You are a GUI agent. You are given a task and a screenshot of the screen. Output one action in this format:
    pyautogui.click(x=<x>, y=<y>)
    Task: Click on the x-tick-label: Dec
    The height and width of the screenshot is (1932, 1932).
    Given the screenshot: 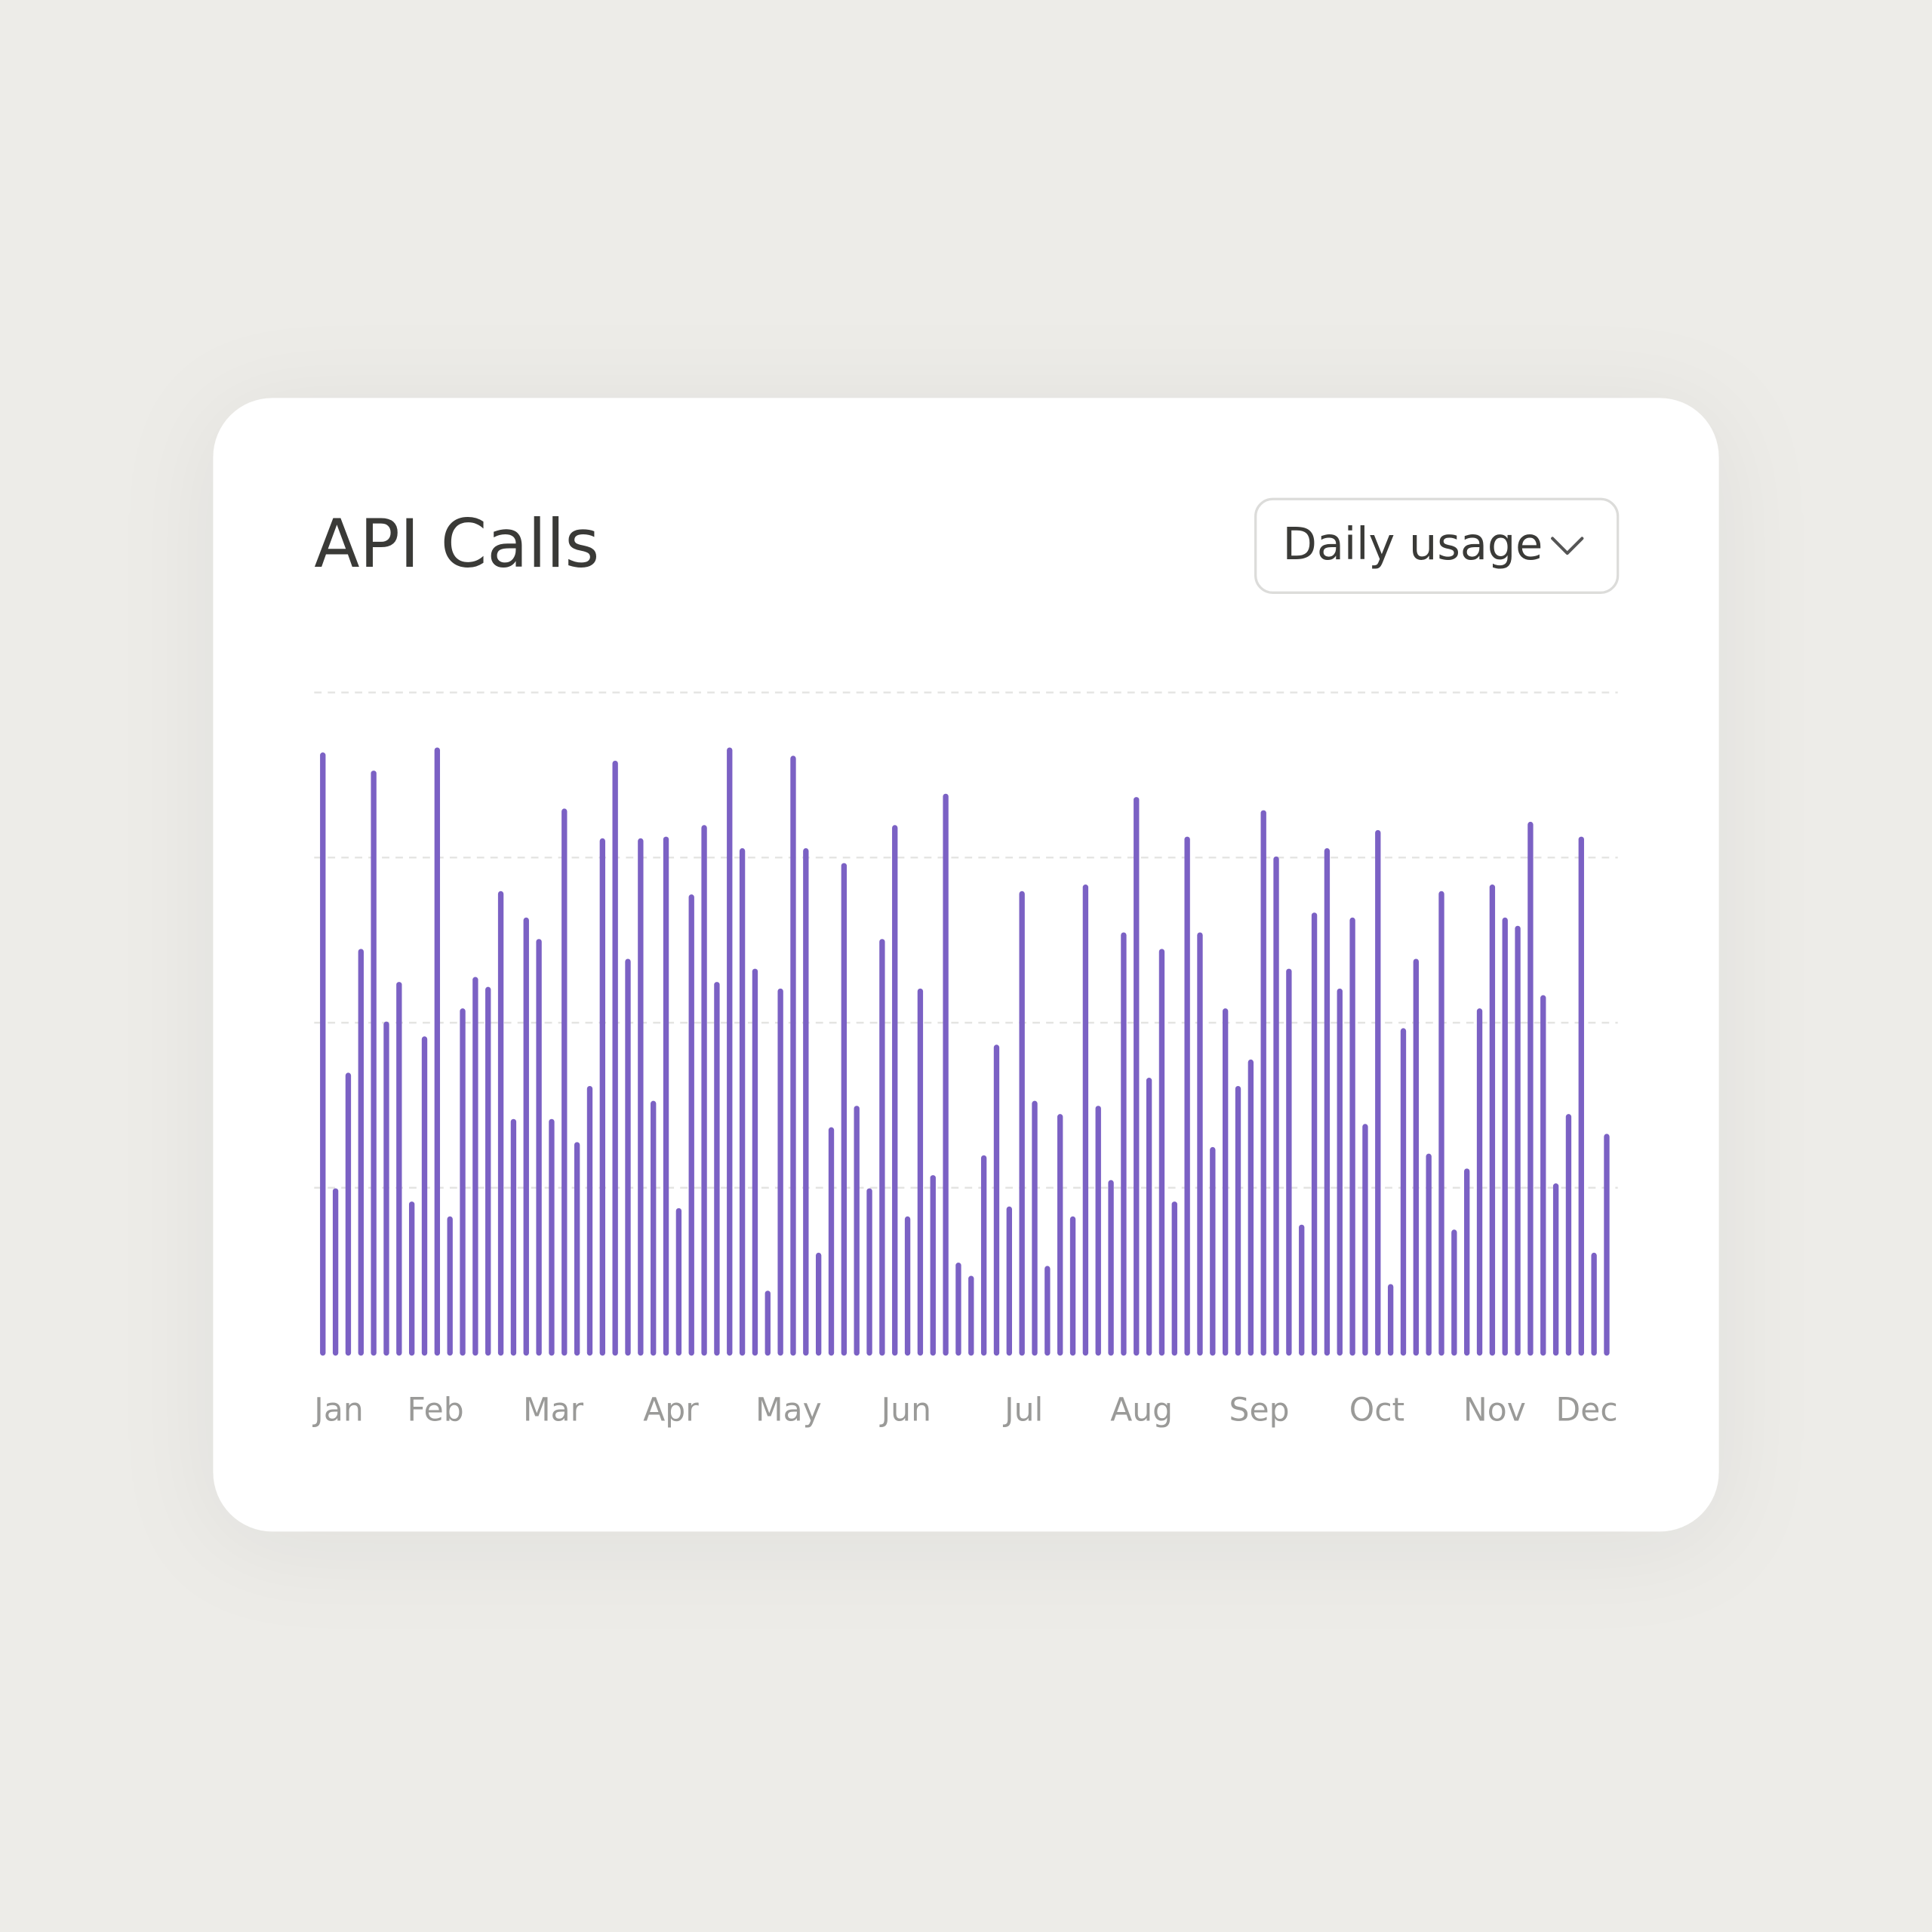 What is the action you would take?
    pyautogui.click(x=1587, y=1410)
    